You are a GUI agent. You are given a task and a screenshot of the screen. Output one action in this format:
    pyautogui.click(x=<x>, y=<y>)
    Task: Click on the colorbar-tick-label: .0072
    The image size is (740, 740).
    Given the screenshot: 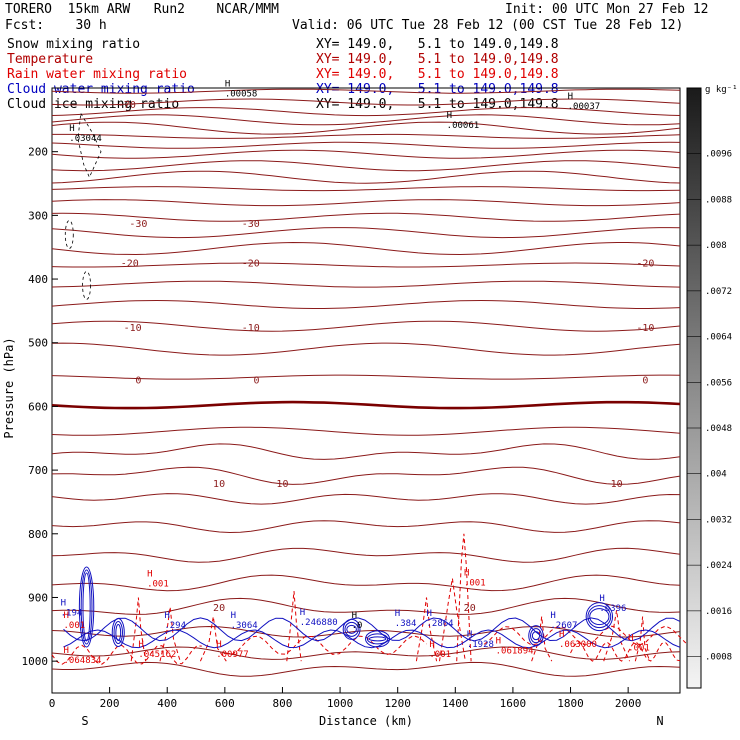 What is the action you would take?
    pyautogui.click(x=718, y=292)
    